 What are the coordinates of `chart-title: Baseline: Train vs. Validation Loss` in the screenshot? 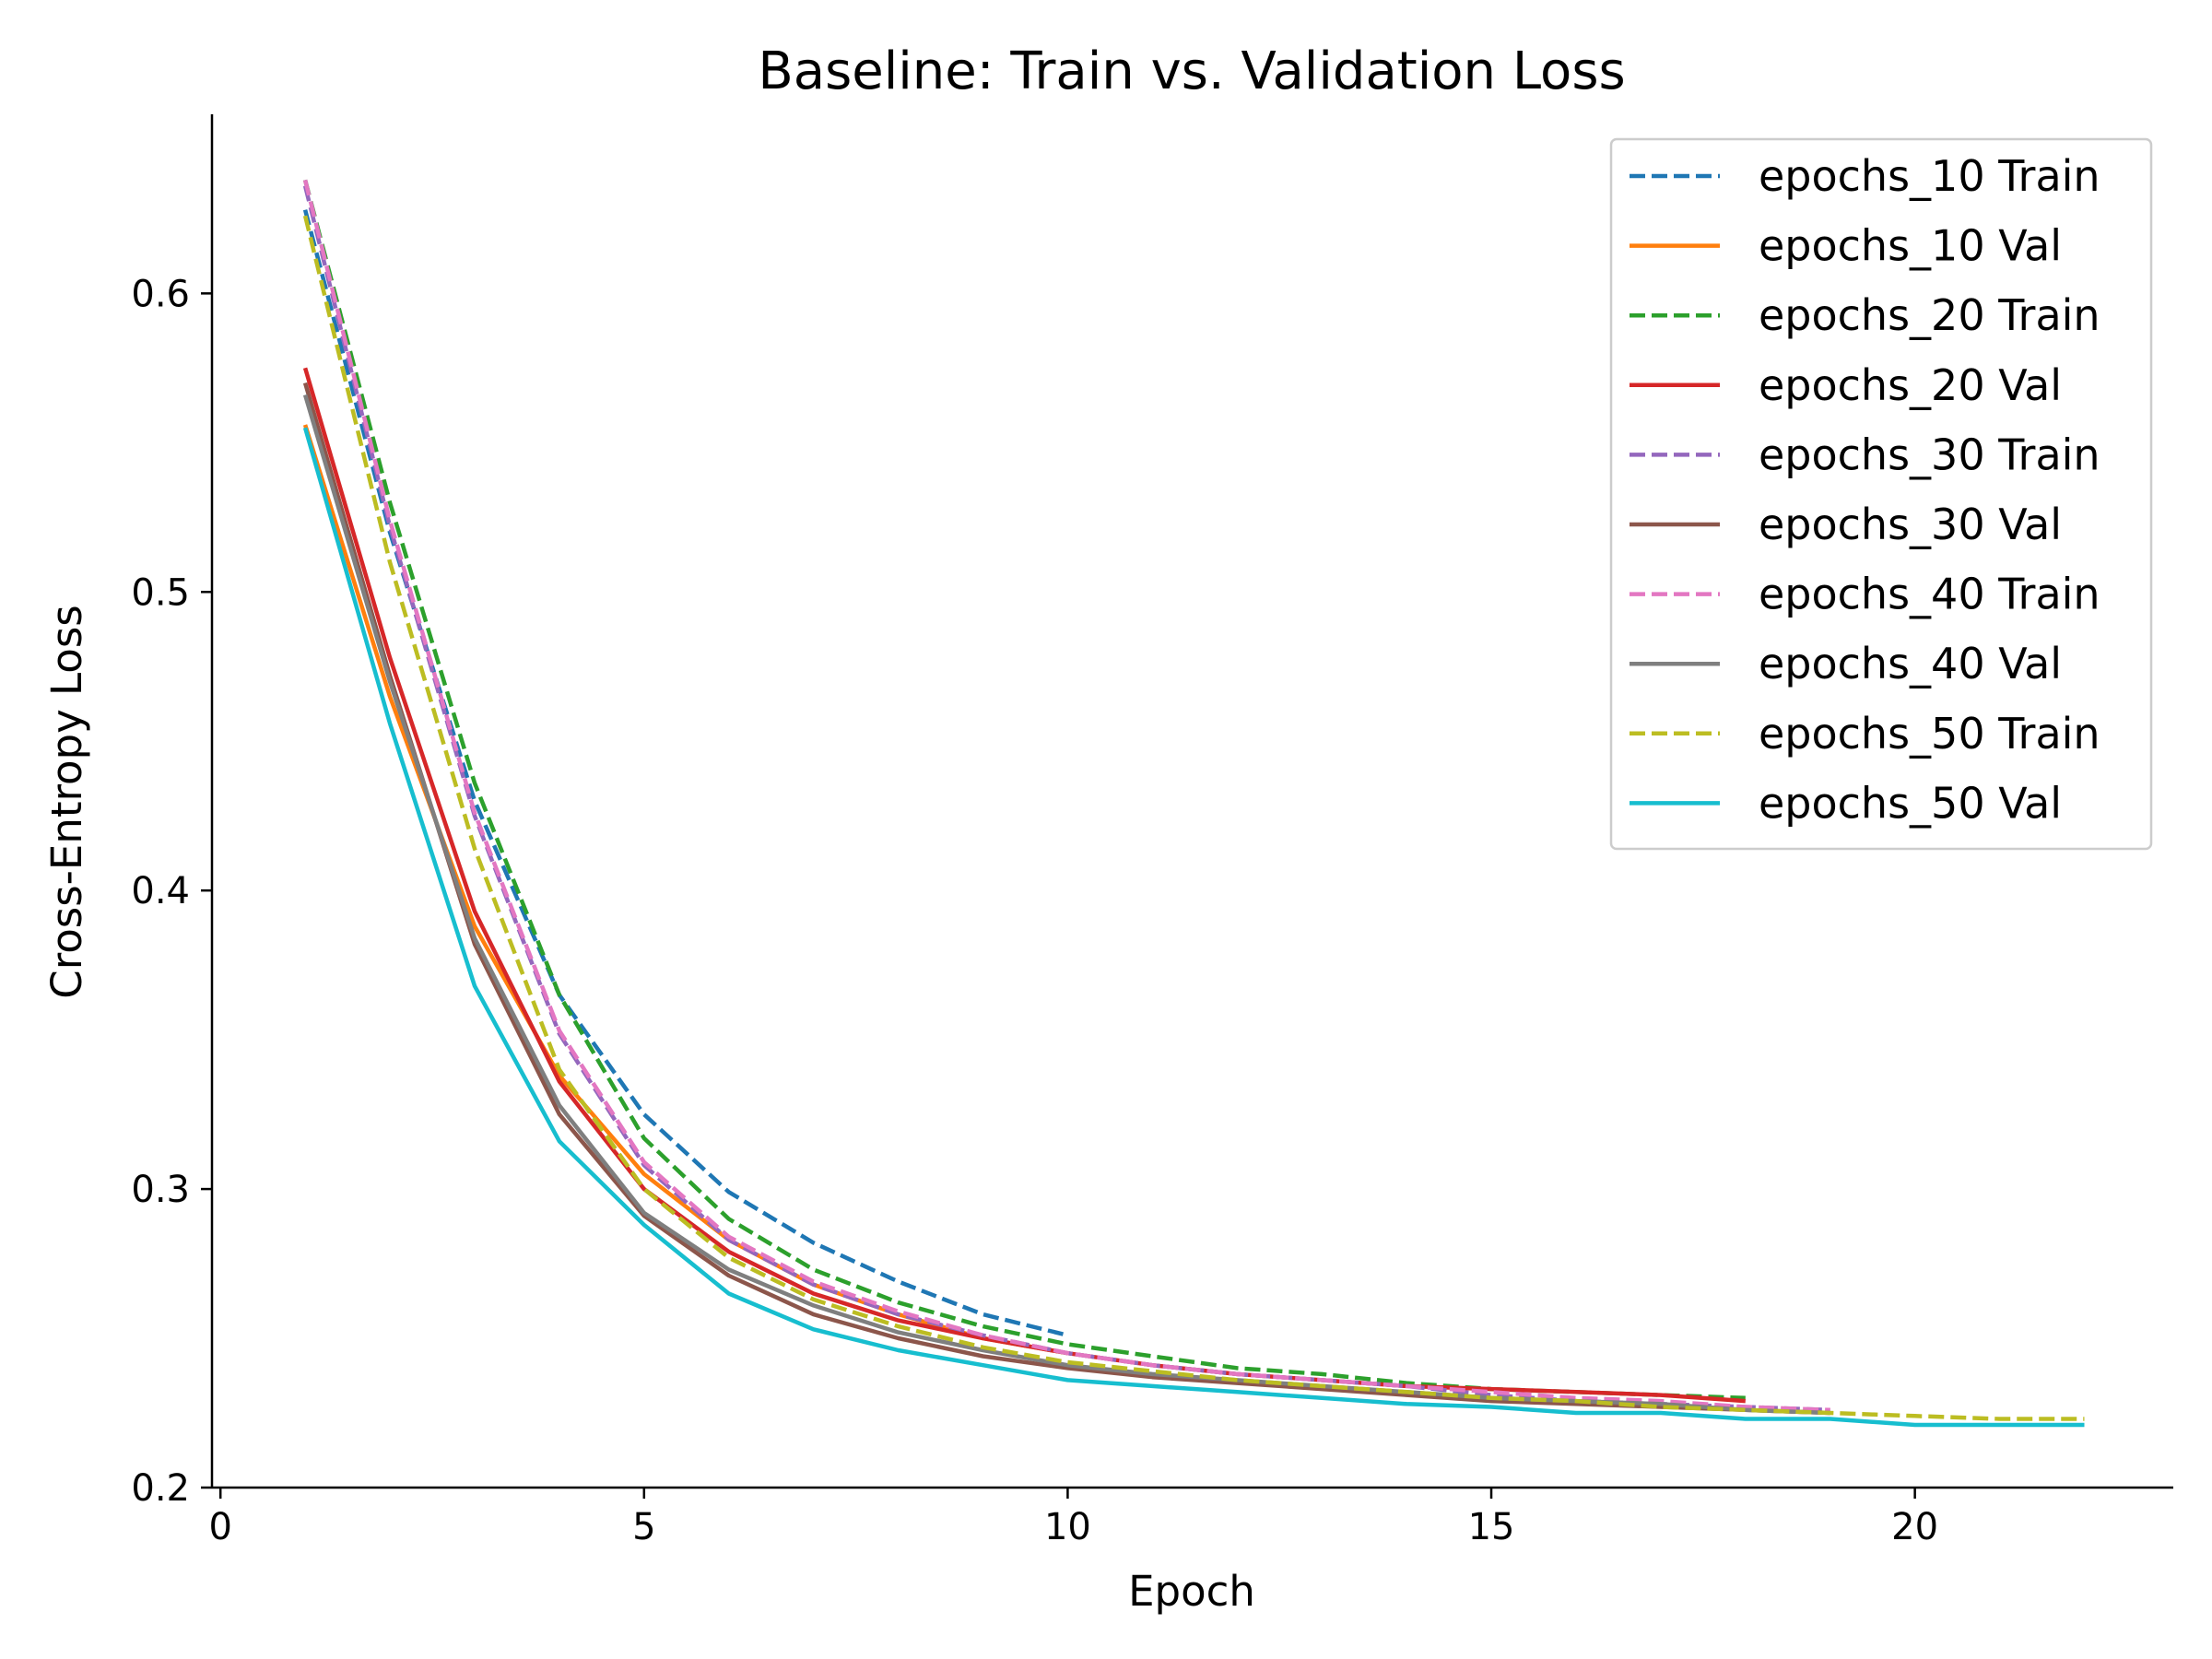 It's located at (1191, 71).